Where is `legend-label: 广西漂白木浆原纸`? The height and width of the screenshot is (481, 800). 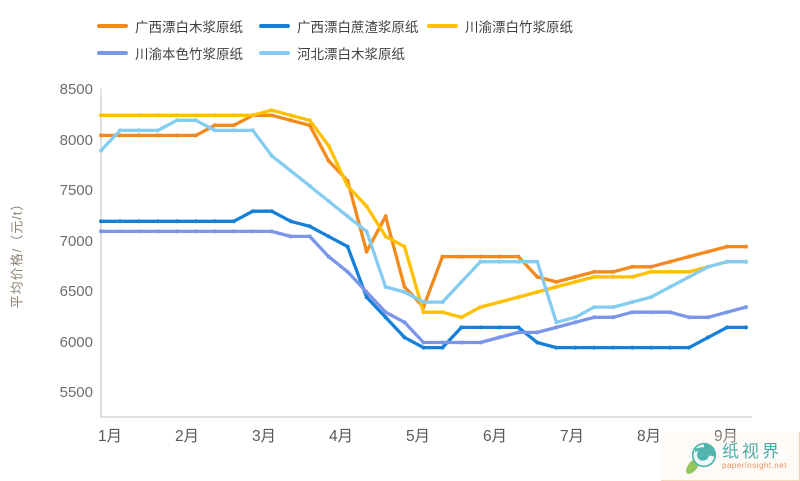 legend-label: 广西漂白木浆原纸 is located at coordinates (189, 27).